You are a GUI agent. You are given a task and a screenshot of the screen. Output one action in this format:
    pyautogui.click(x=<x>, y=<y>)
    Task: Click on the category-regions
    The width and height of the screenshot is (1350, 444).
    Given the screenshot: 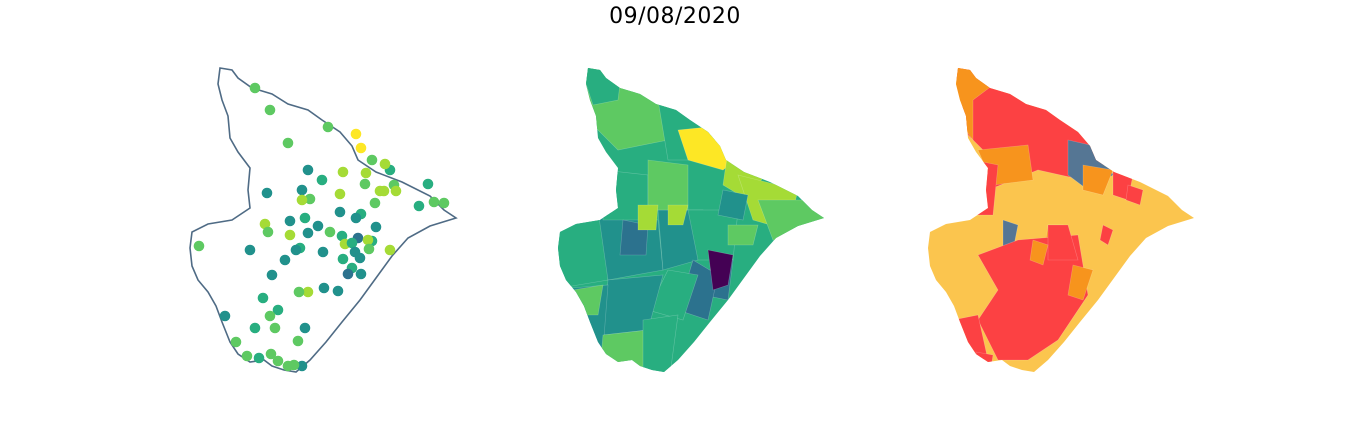 What is the action you would take?
    pyautogui.click(x=1061, y=220)
    